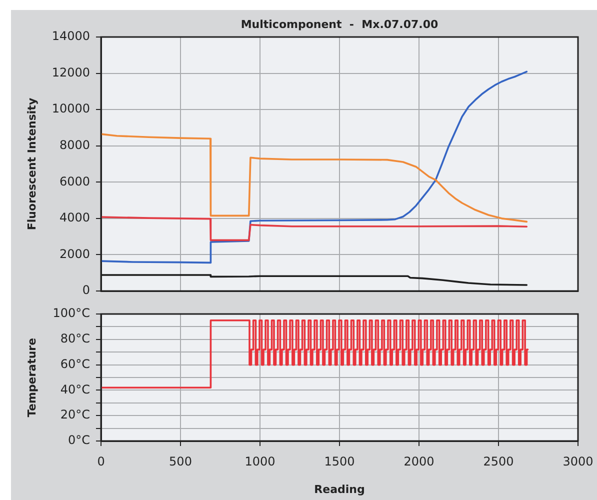  Describe the element at coordinates (101, 461) in the screenshot. I see `x-tick-label: 0` at that location.